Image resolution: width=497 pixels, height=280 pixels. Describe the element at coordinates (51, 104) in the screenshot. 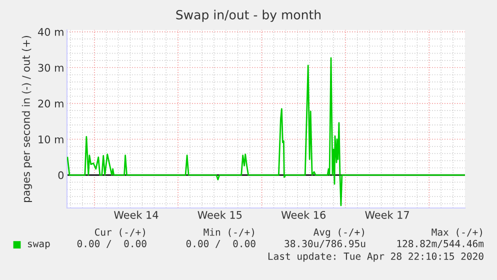

I see `y-tick-label: 20 m` at that location.